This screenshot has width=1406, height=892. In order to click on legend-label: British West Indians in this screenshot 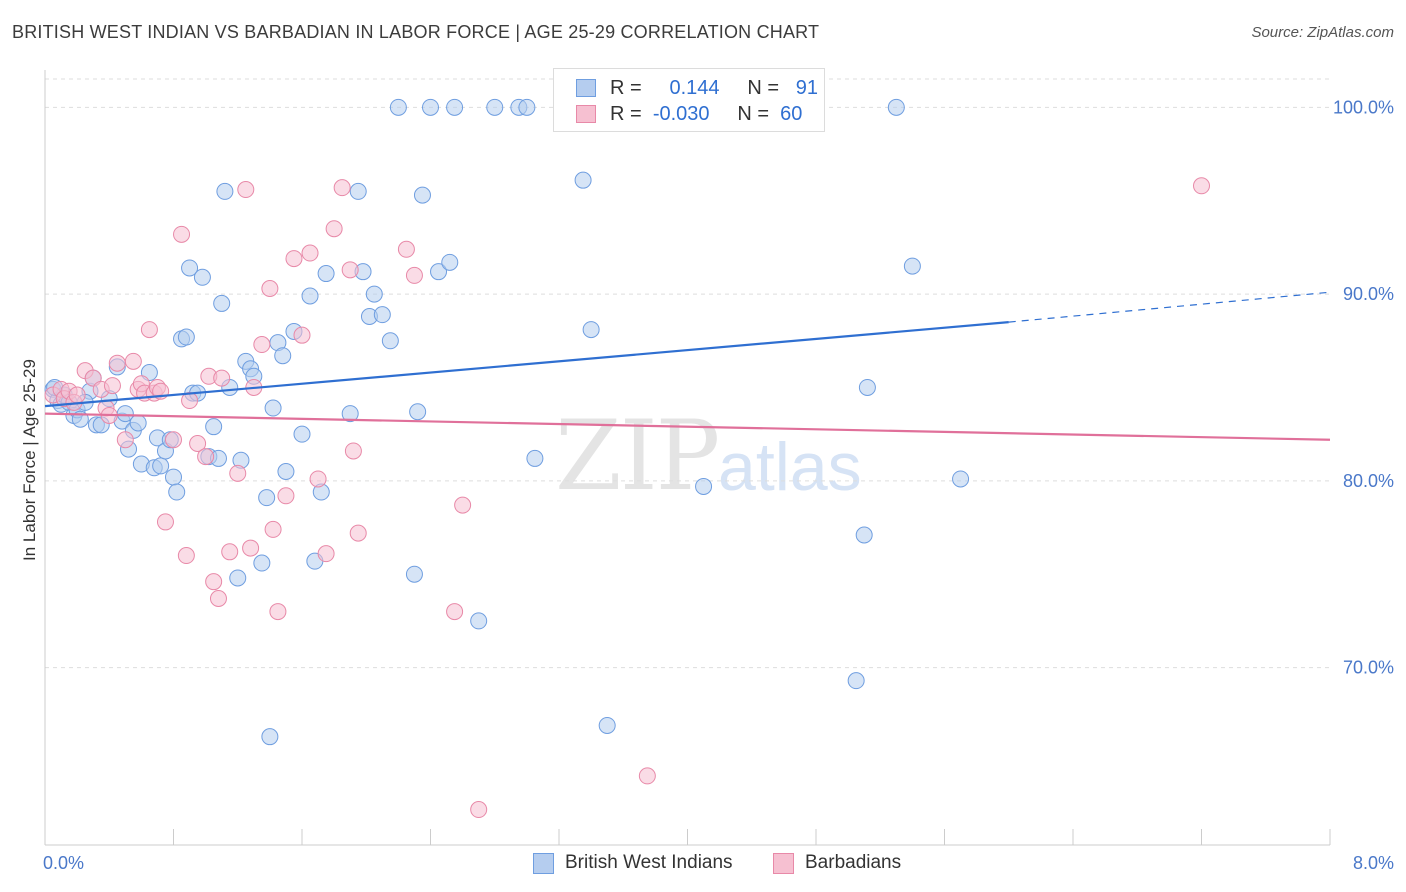, I will do `click(649, 862)`.